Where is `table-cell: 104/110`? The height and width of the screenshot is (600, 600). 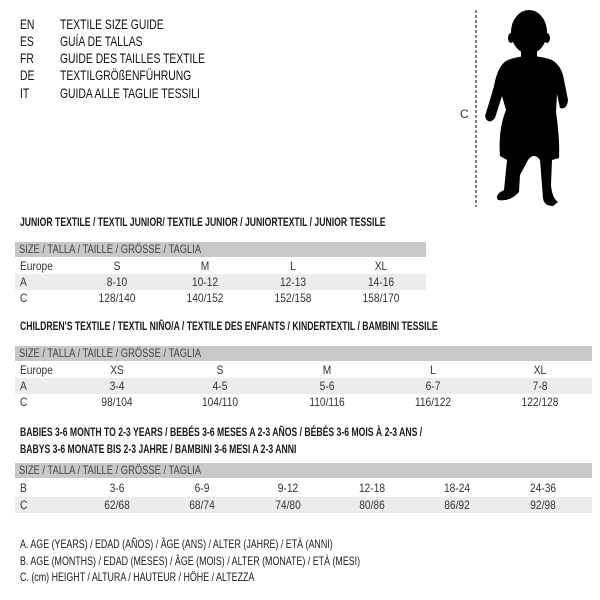
table-cell: 104/110 is located at coordinates (220, 402).